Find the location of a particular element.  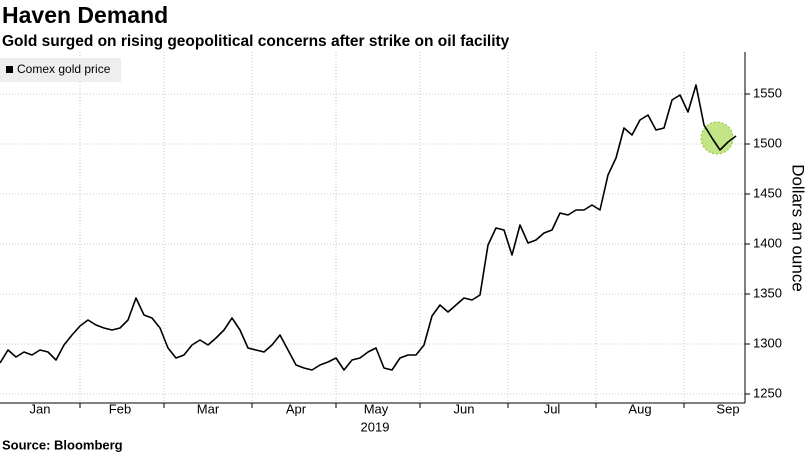

x-tick-label: Sep is located at coordinates (727, 408).